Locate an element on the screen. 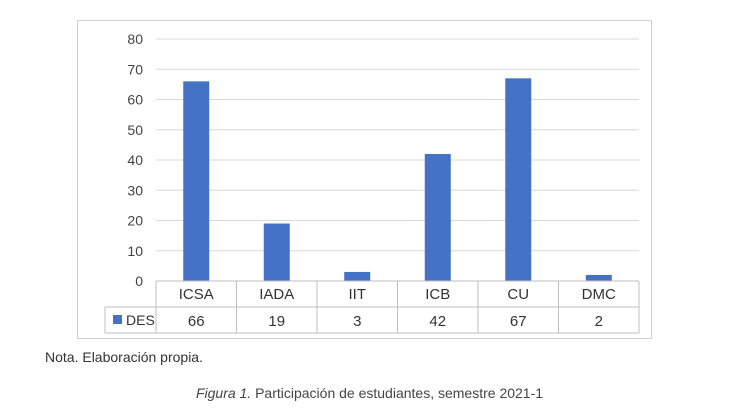 The height and width of the screenshot is (417, 739). data-table-value: 67 is located at coordinates (518, 321).